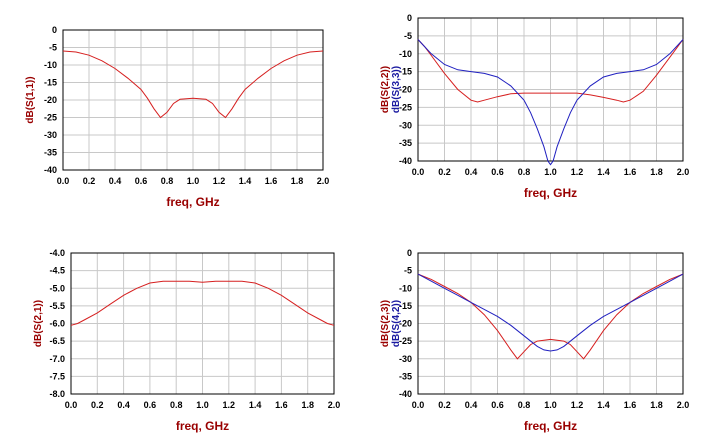 The image size is (701, 447). I want to click on y-axis-label: dB(S(2,3))dB(S(4,2)), so click(391, 323).